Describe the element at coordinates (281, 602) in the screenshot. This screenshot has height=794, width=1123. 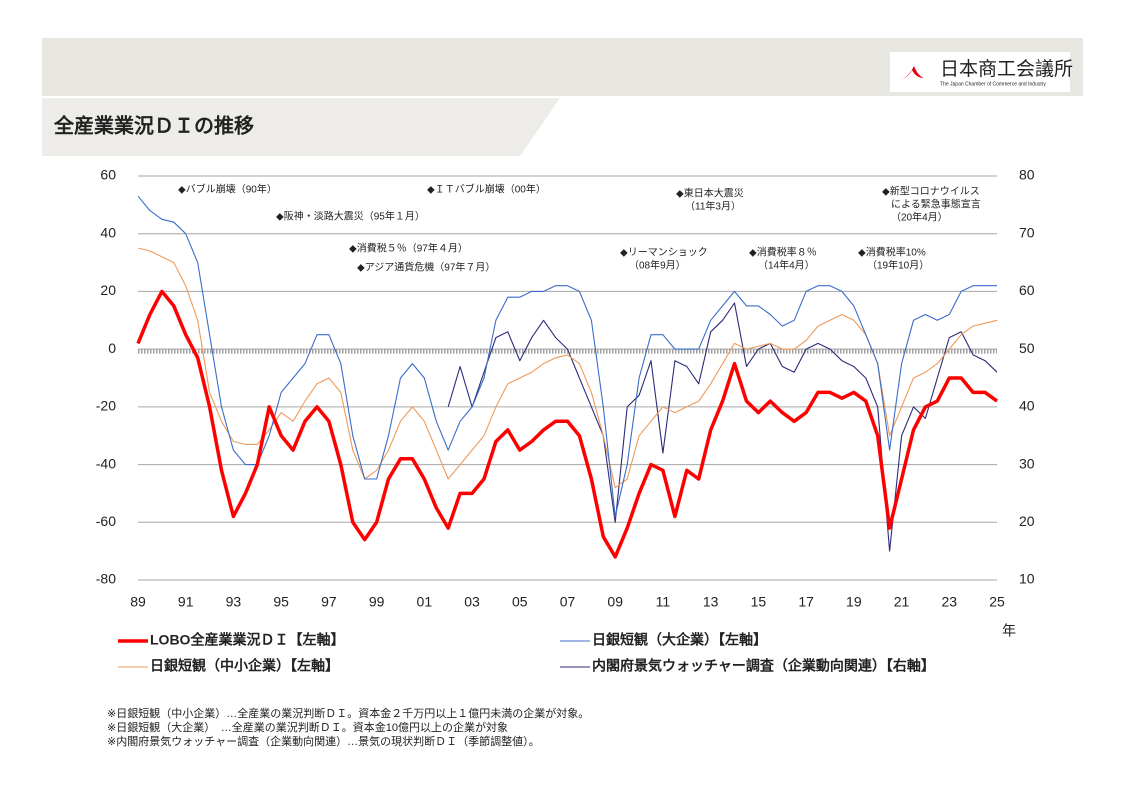
I see `x-tick-label: 95` at that location.